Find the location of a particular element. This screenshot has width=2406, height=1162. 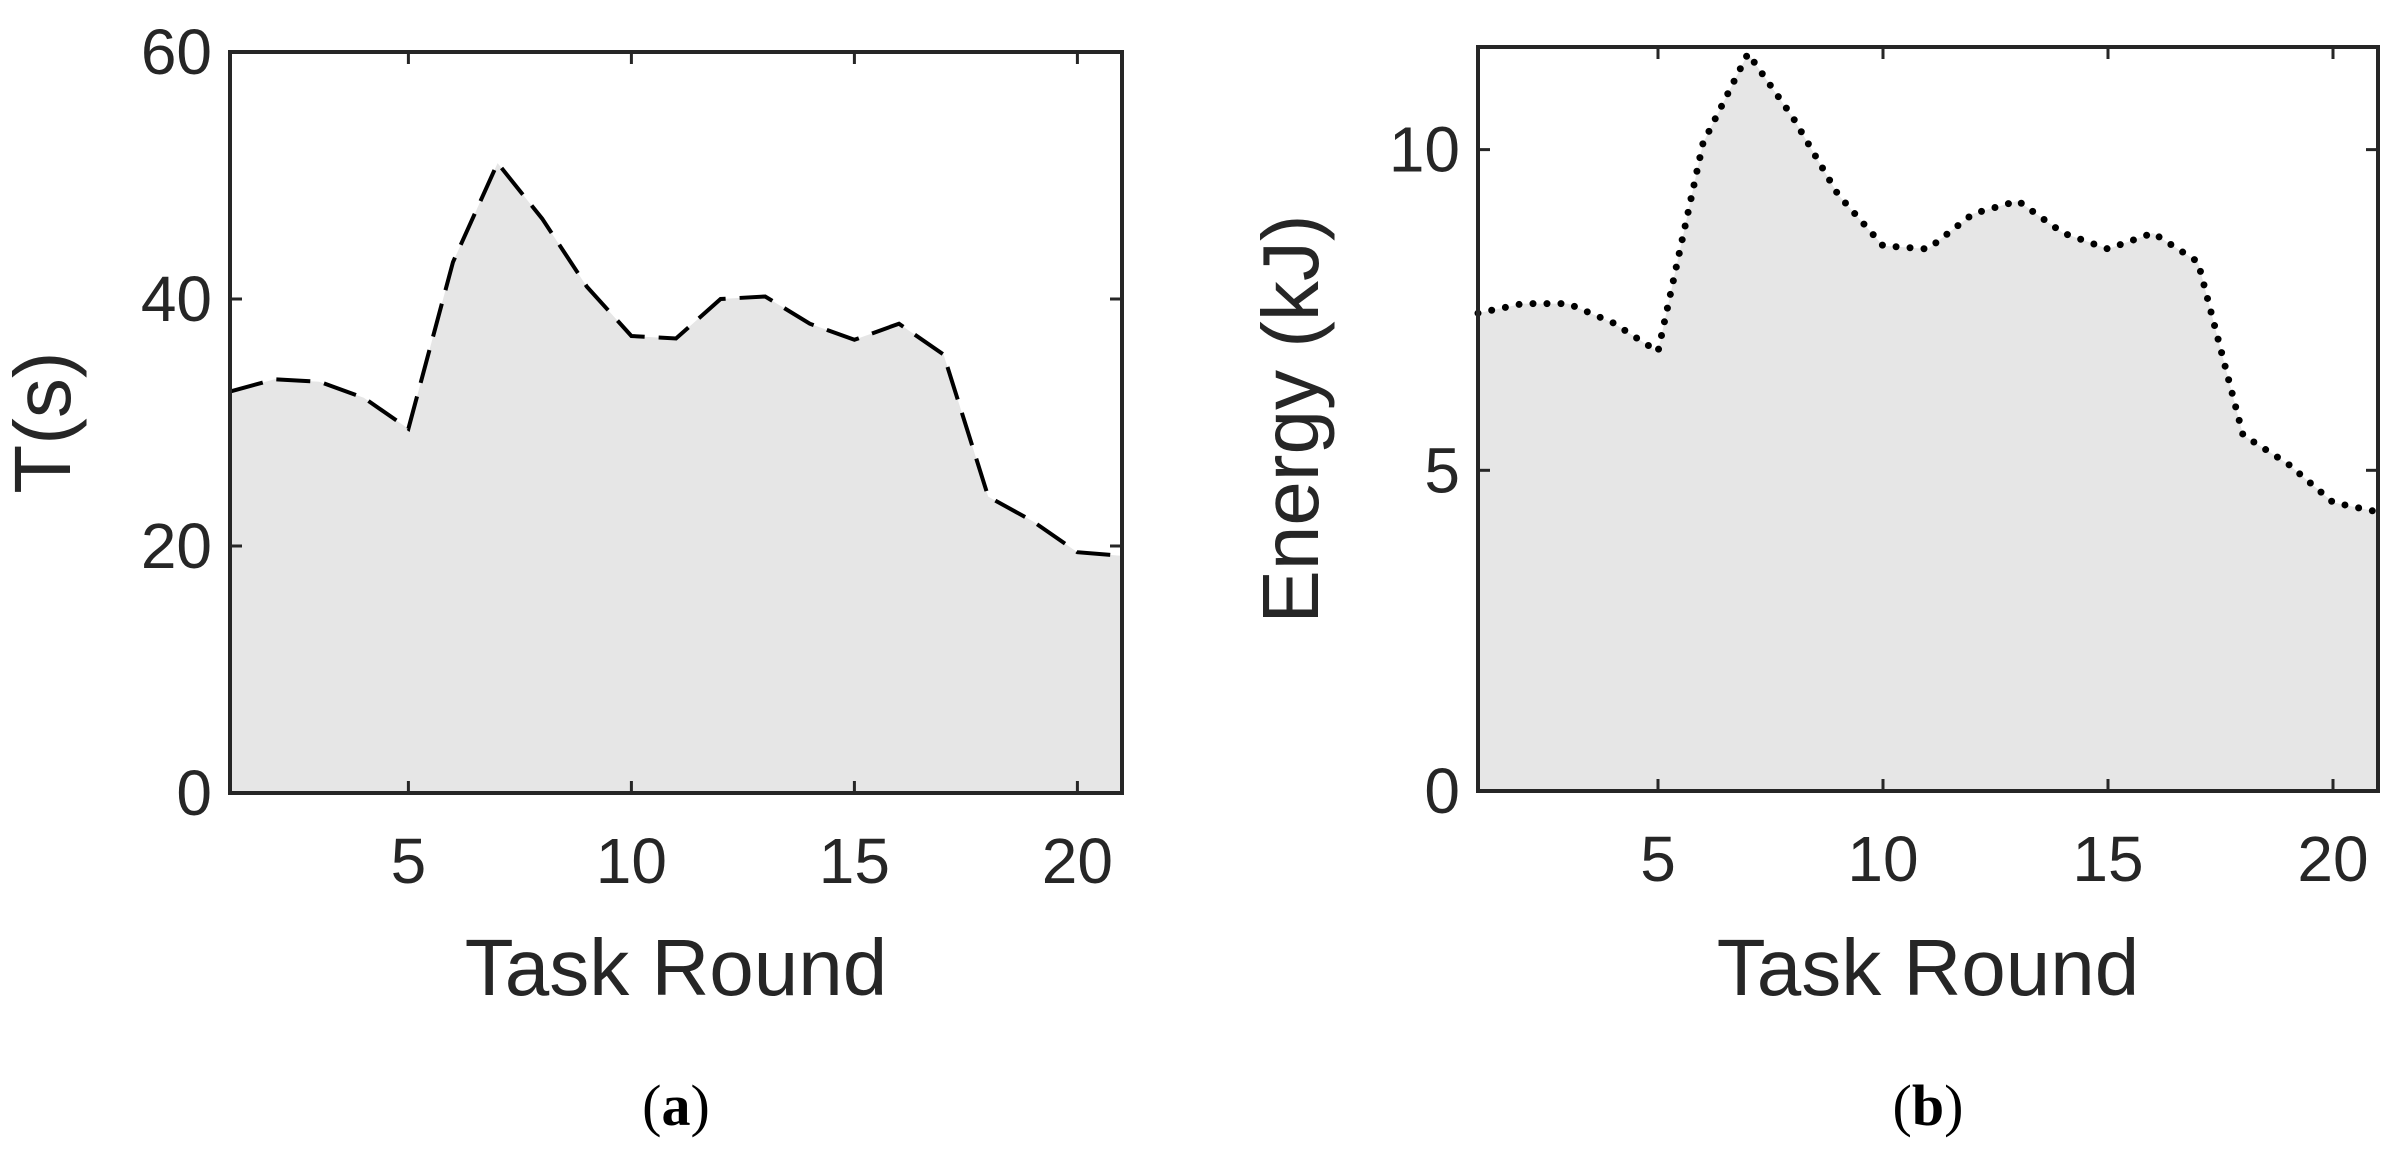

y-tick-label: 5 is located at coordinates (1442, 470).